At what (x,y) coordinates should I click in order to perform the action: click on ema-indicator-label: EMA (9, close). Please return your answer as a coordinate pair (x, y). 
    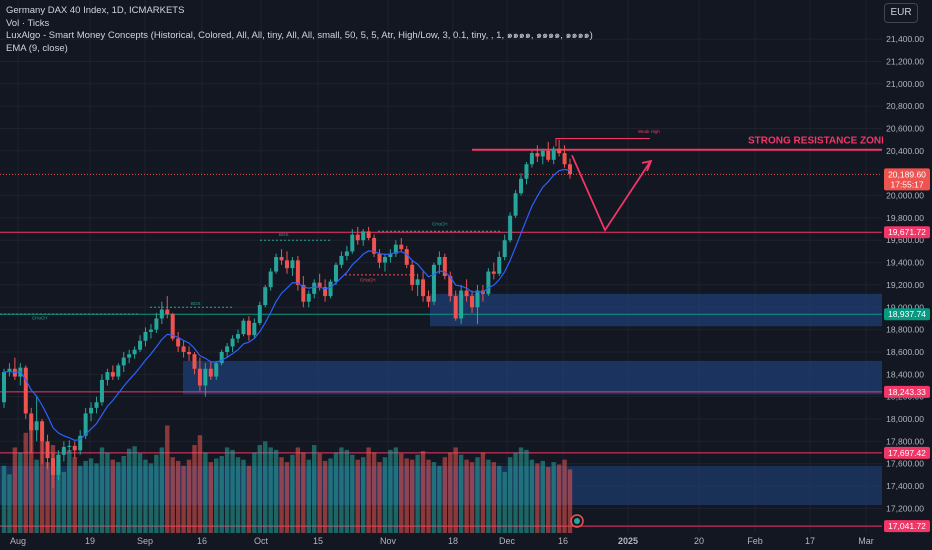
    Looking at the image, I should click on (37, 48).